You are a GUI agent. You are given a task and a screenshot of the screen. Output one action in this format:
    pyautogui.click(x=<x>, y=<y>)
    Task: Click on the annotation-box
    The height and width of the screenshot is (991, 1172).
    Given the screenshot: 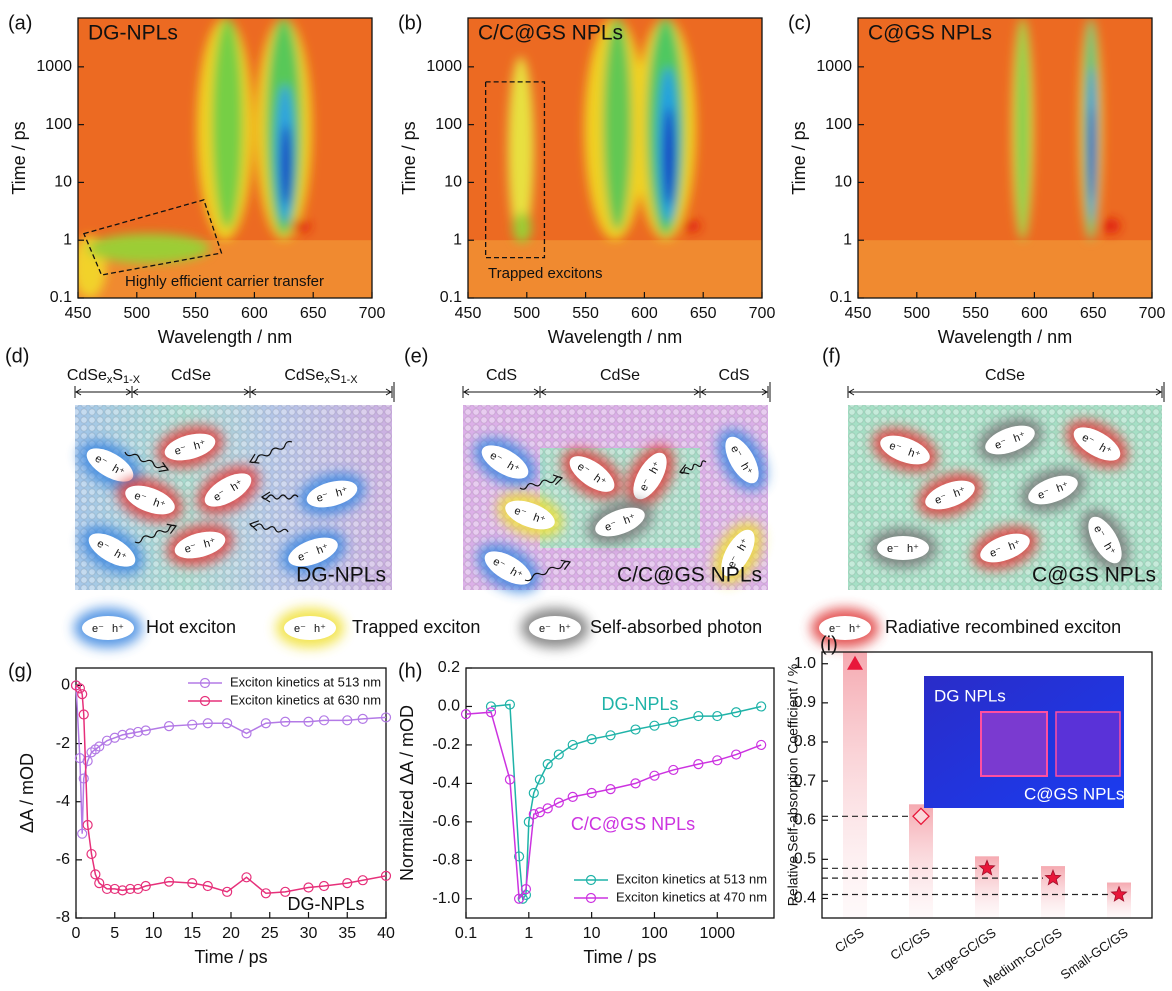 What is the action you would take?
    pyautogui.click(x=515, y=170)
    